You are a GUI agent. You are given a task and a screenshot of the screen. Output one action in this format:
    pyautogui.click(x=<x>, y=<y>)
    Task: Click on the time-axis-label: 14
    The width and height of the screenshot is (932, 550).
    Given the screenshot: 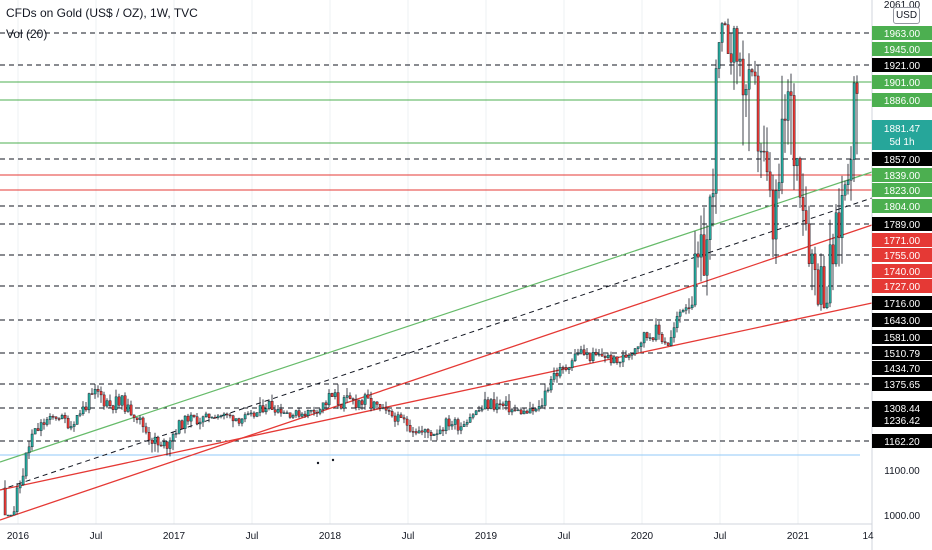 What is the action you would take?
    pyautogui.click(x=868, y=536)
    